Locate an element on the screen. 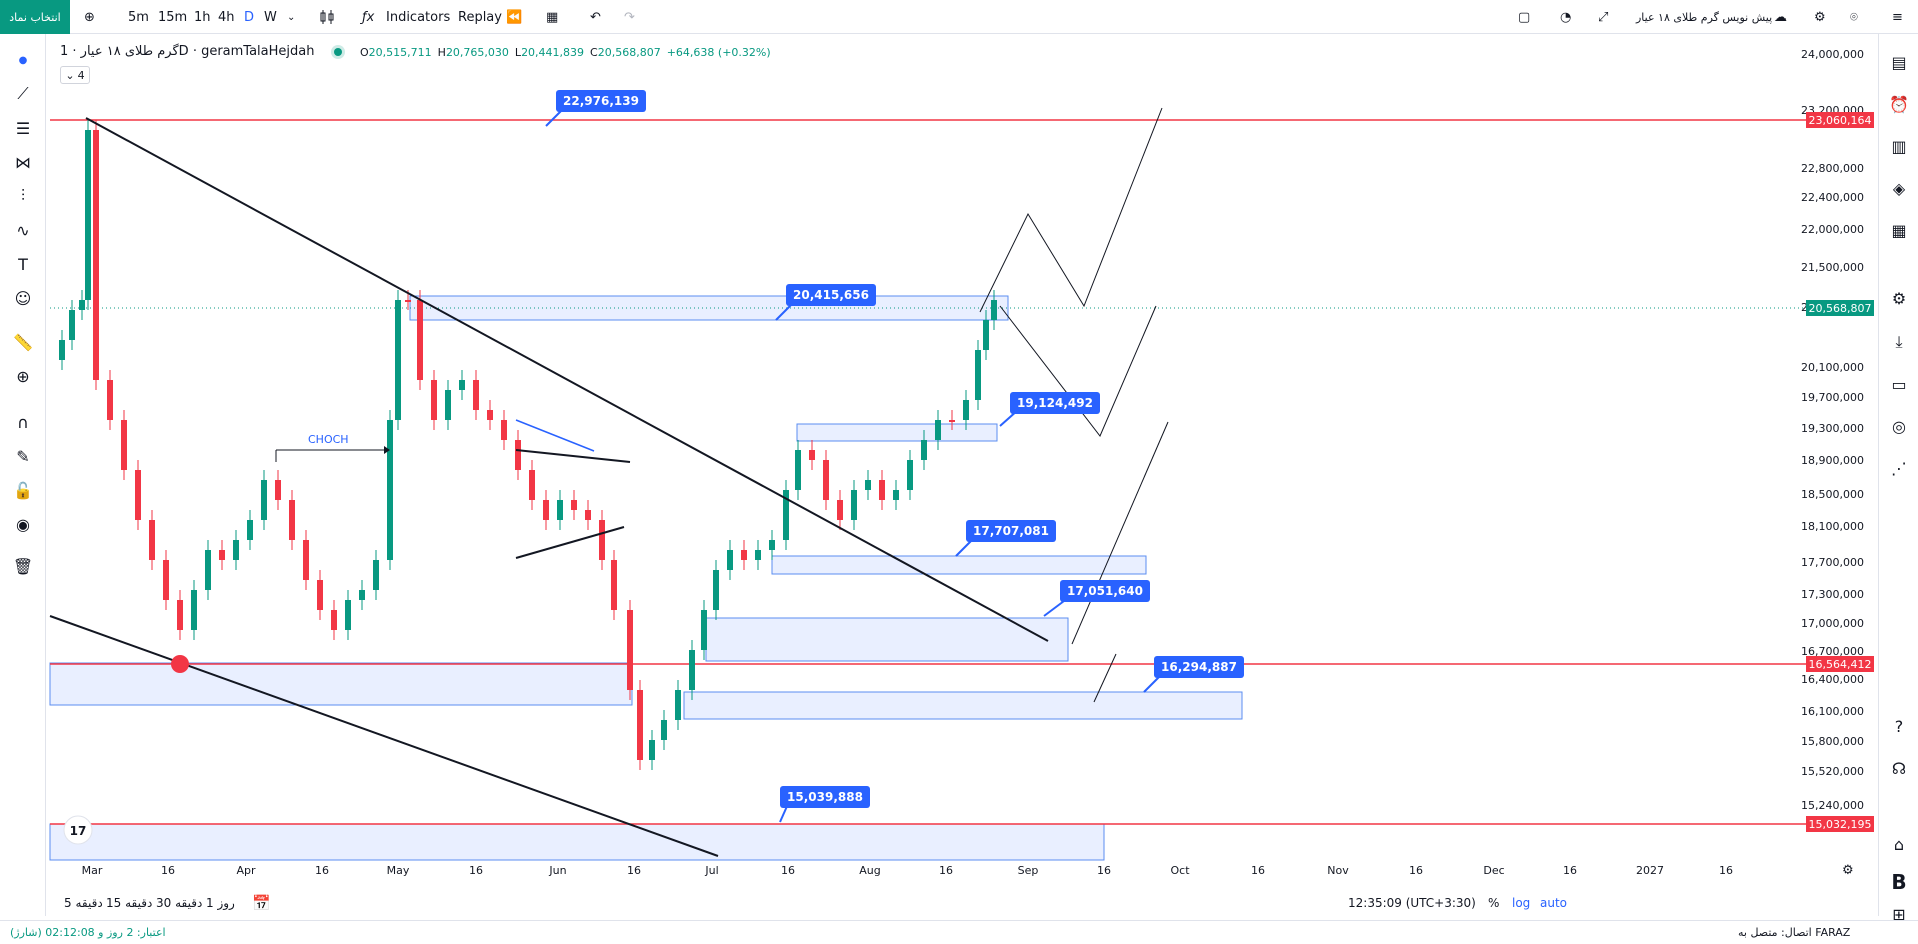 This screenshot has height=944, width=1918. pivot-dot is located at coordinates (180, 664).